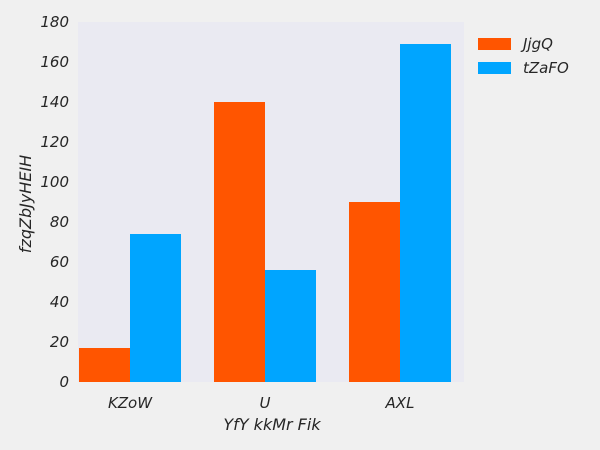  Describe the element at coordinates (54, 22) in the screenshot. I see `y-tick-label: 180` at that location.